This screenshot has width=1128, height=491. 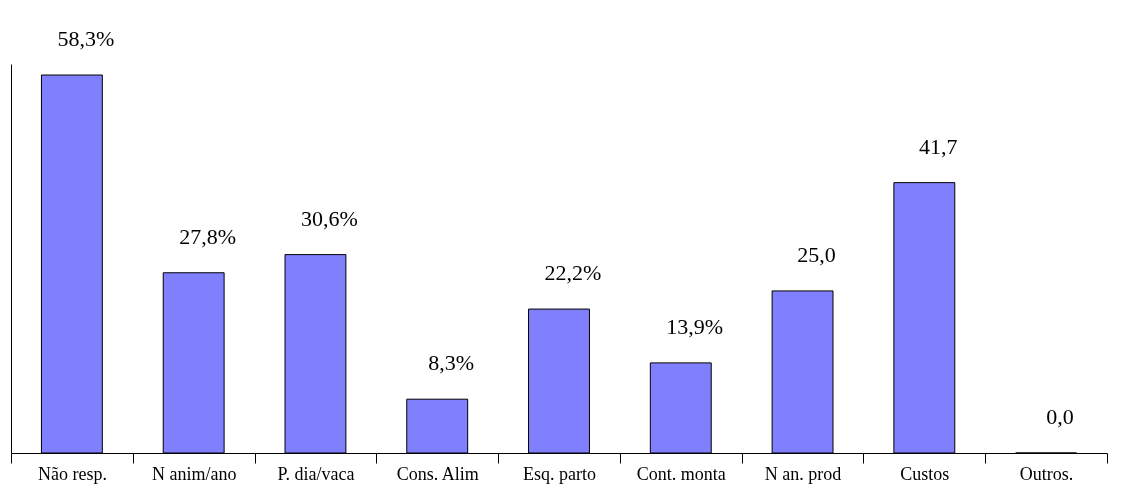 What do you see at coordinates (86, 39) in the screenshot?
I see `data-label: 58,3%` at bounding box center [86, 39].